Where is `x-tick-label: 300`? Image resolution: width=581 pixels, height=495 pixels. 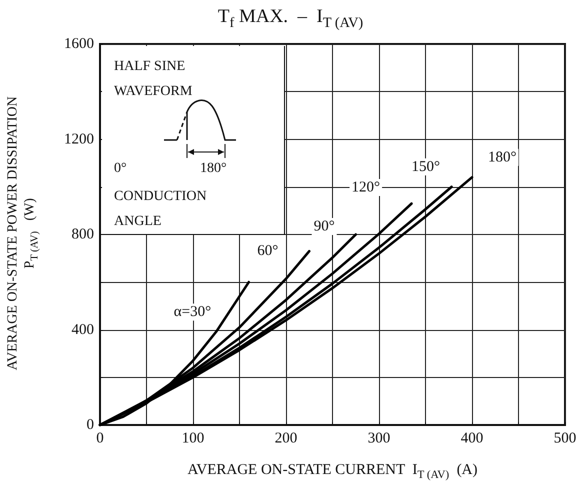 x-tick-label: 300 is located at coordinates (379, 438).